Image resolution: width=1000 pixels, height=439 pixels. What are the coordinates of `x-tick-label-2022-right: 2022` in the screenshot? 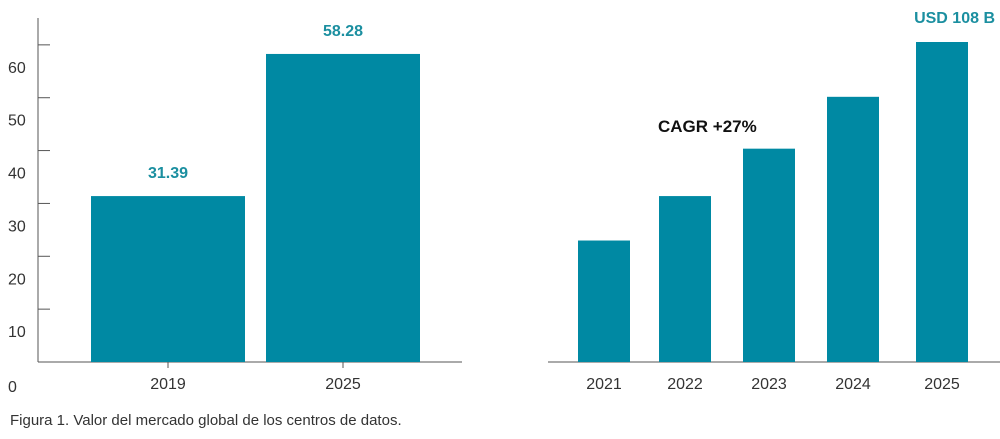 It's located at (685, 384).